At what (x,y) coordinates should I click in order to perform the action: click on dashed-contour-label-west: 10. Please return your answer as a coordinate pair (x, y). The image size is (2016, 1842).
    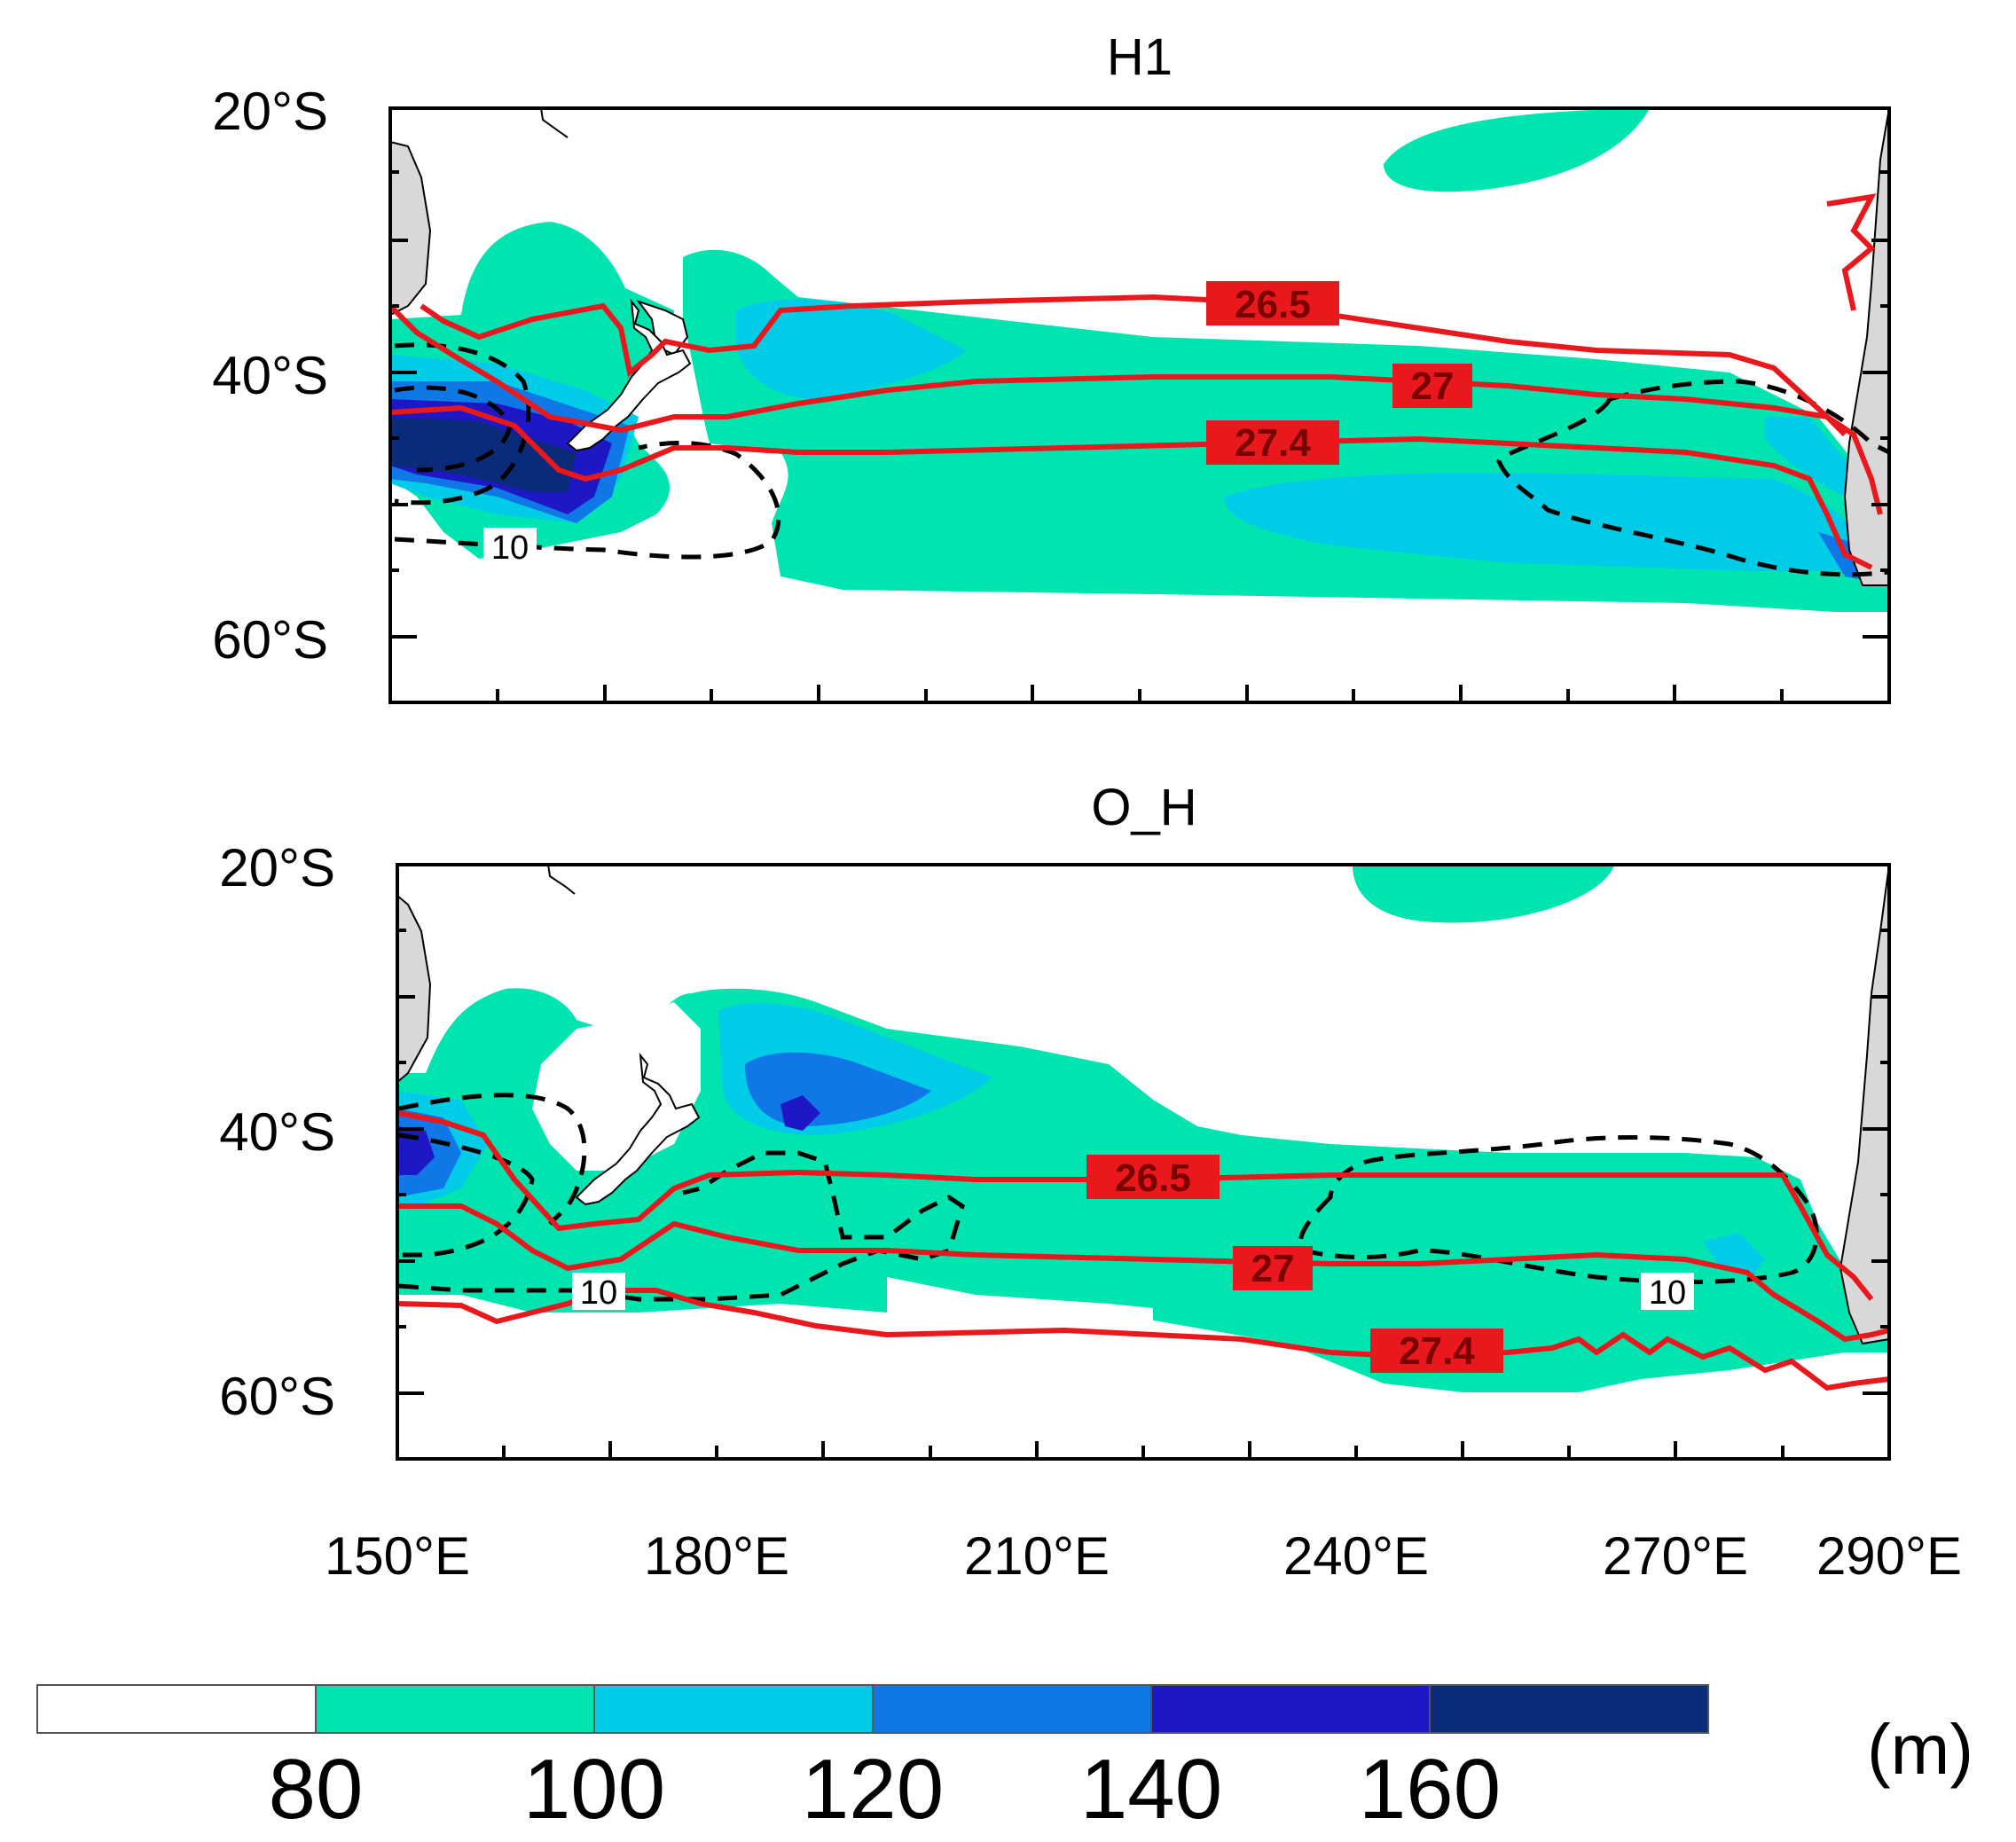
    Looking at the image, I should click on (599, 1292).